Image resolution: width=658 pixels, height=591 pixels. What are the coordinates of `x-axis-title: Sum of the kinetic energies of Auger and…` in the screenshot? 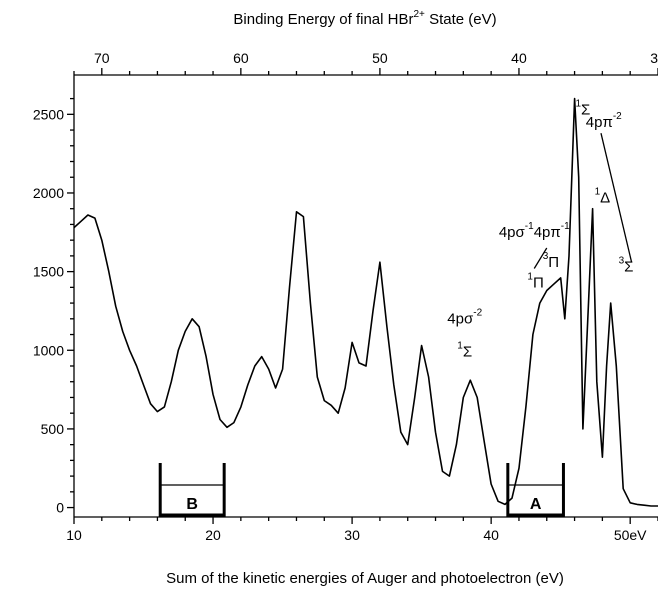 It's located at (365, 578).